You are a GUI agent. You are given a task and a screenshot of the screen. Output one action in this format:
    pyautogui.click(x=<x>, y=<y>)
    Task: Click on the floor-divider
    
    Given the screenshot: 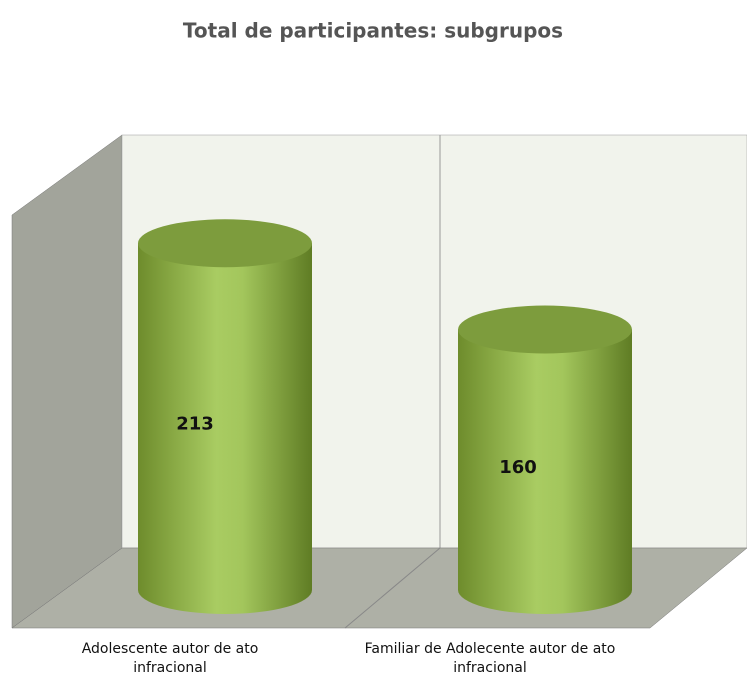 What is the action you would take?
    pyautogui.click(x=392, y=588)
    